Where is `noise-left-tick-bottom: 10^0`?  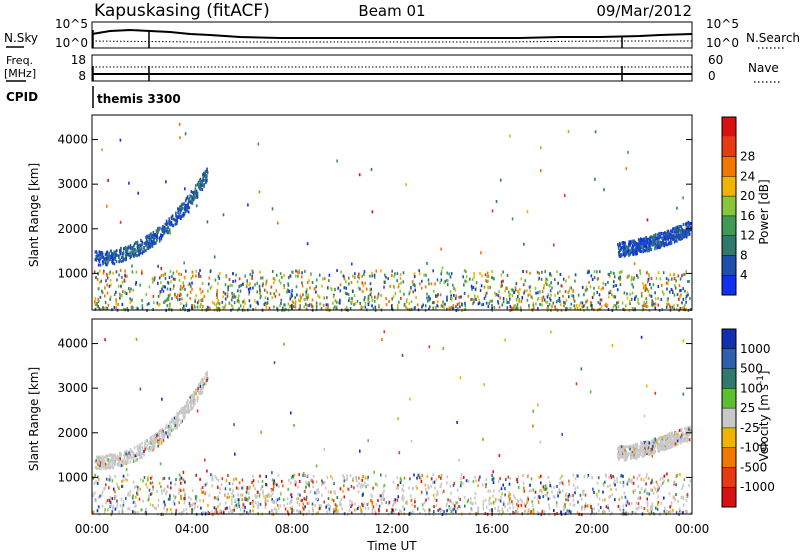
noise-left-tick-bottom: 10^0 is located at coordinates (71, 43).